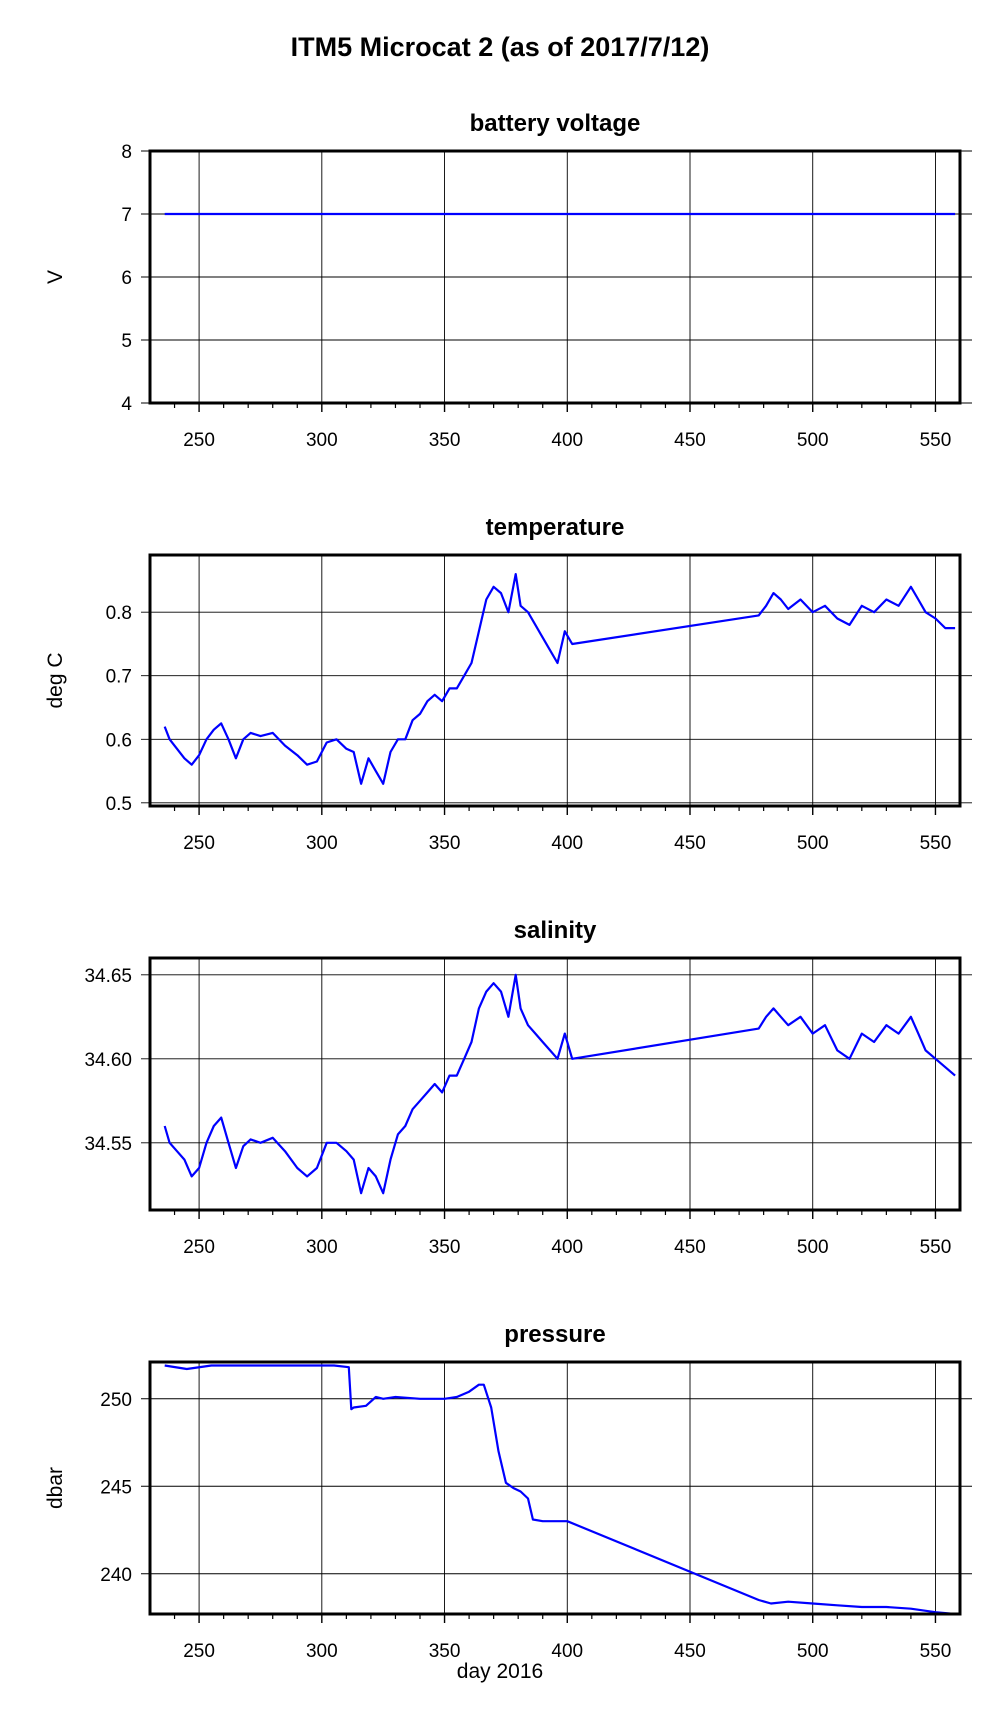 The width and height of the screenshot is (1000, 1720). I want to click on figure-title: ITM5 Microcat 2 (as of 2017/7/12), so click(500, 47).